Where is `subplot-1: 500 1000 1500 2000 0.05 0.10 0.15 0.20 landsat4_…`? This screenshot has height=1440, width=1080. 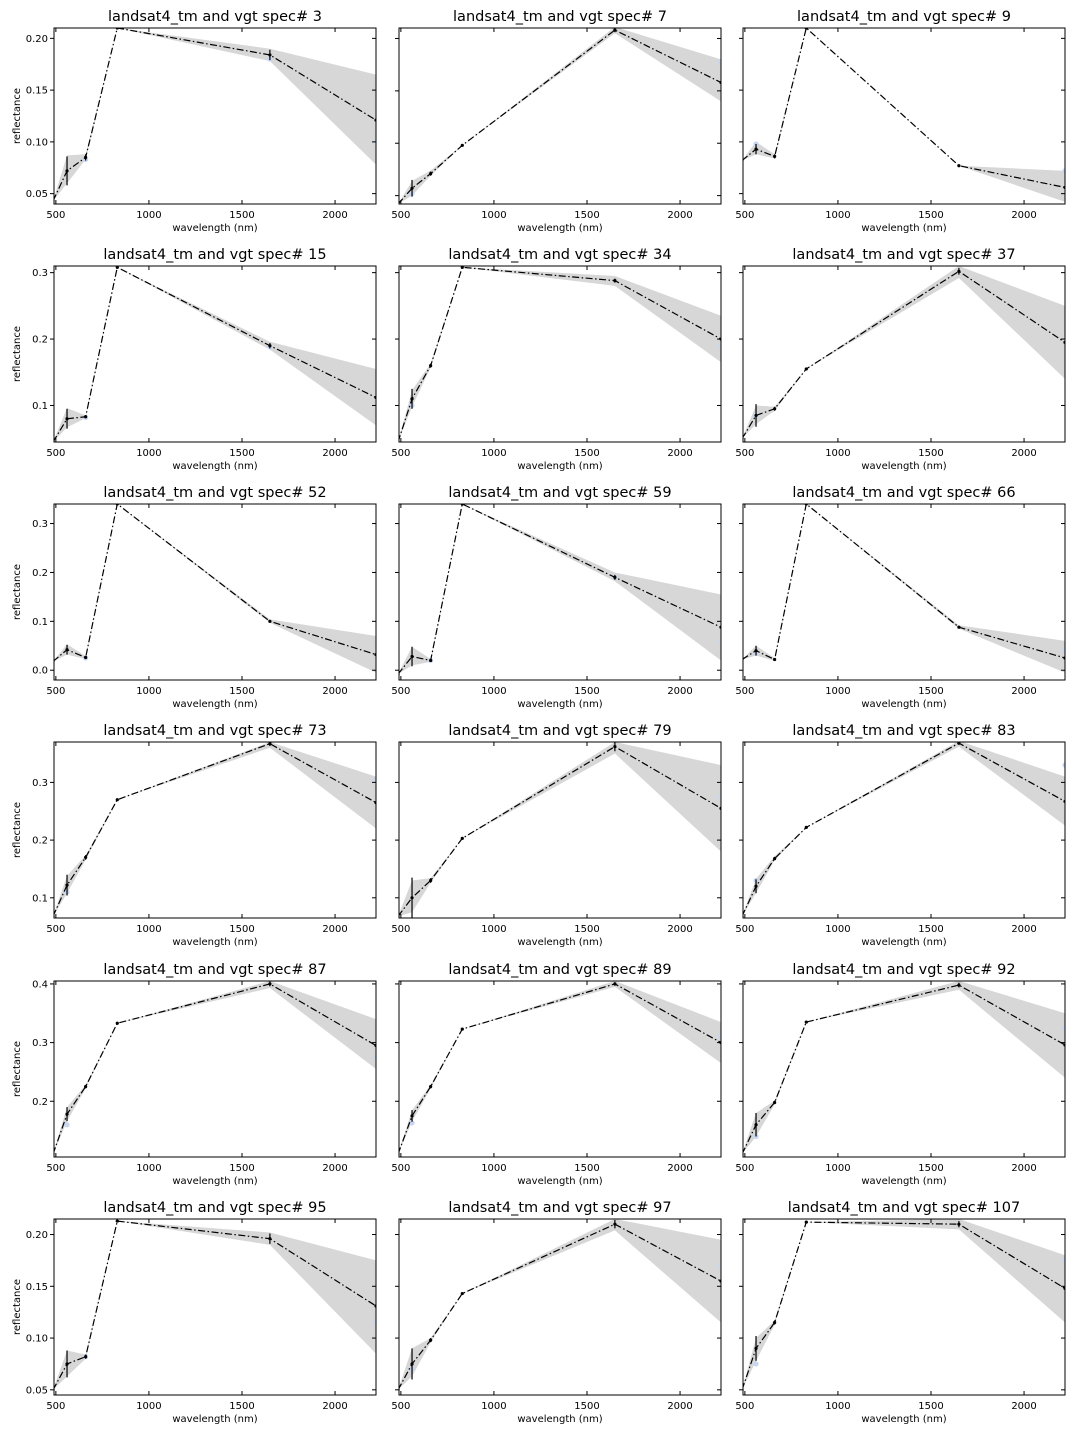
subplot-1: 500 1000 1500 2000 0.05 0.10 0.15 0.20 landsat4_… is located at coordinates (194, 121).